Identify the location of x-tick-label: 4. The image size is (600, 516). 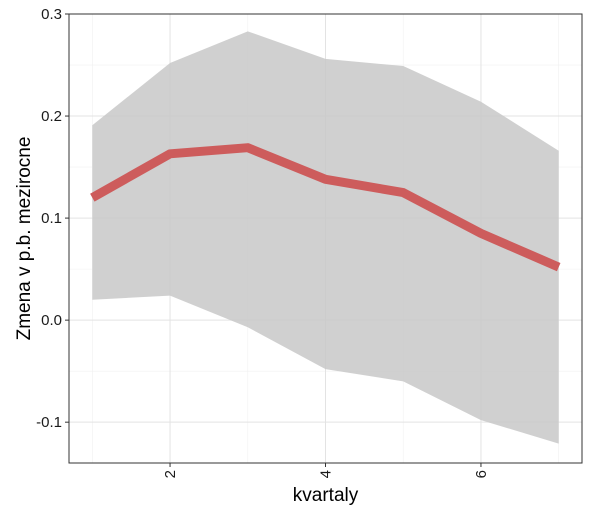
(326, 474).